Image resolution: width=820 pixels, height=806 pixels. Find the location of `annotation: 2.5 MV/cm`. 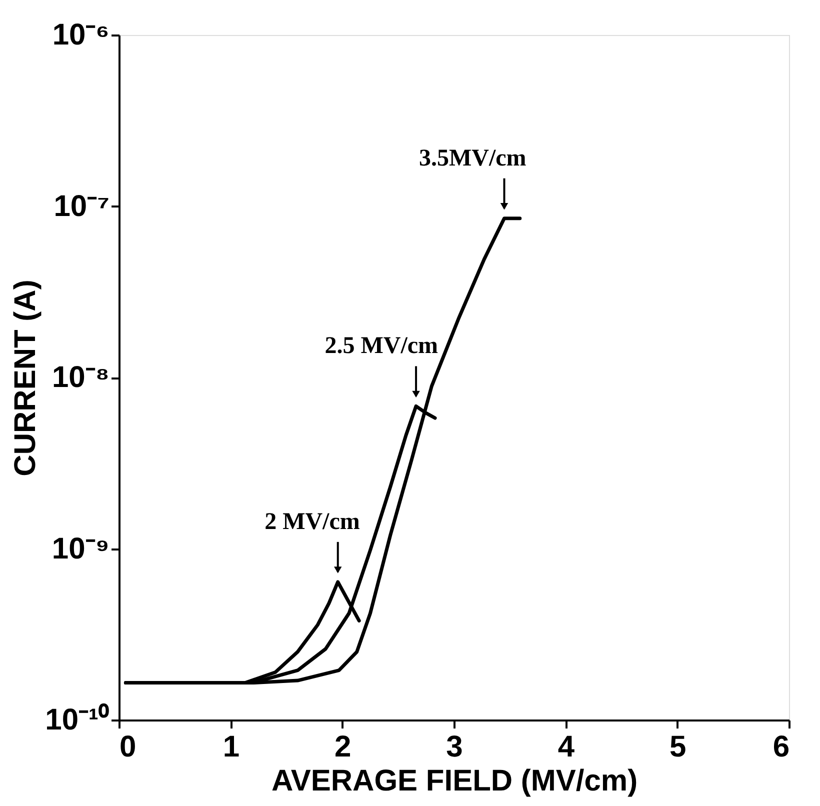

annotation: 2.5 MV/cm is located at coordinates (381, 346).